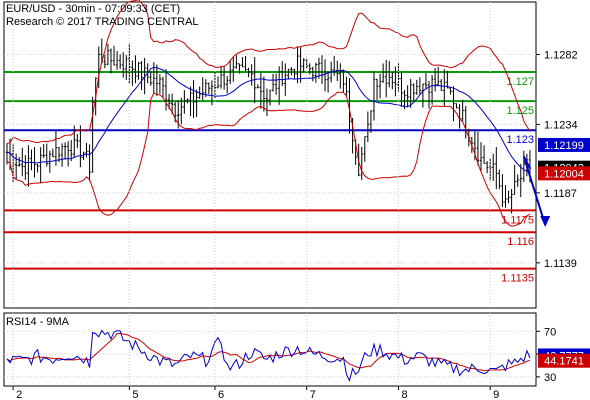 This screenshot has height=400, width=590. What do you see at coordinates (404, 394) in the screenshot?
I see `time-tick-label: 8` at bounding box center [404, 394].